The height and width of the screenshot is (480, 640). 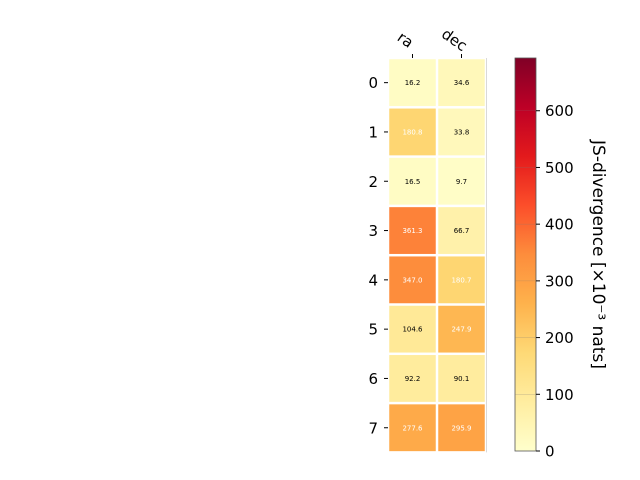 I want to click on heatmap-cell-4-dec, so click(x=461, y=280).